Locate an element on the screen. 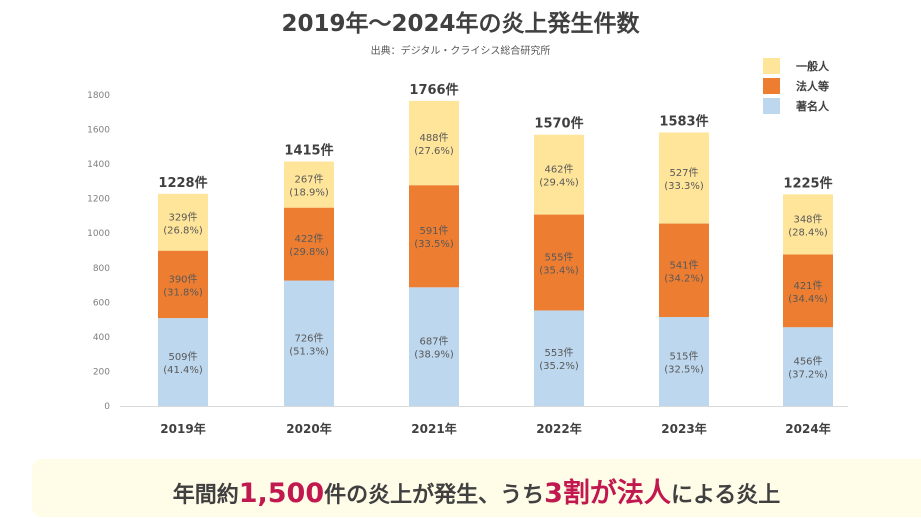 The image size is (921, 518). segment-value-label: 509件 is located at coordinates (182, 357).